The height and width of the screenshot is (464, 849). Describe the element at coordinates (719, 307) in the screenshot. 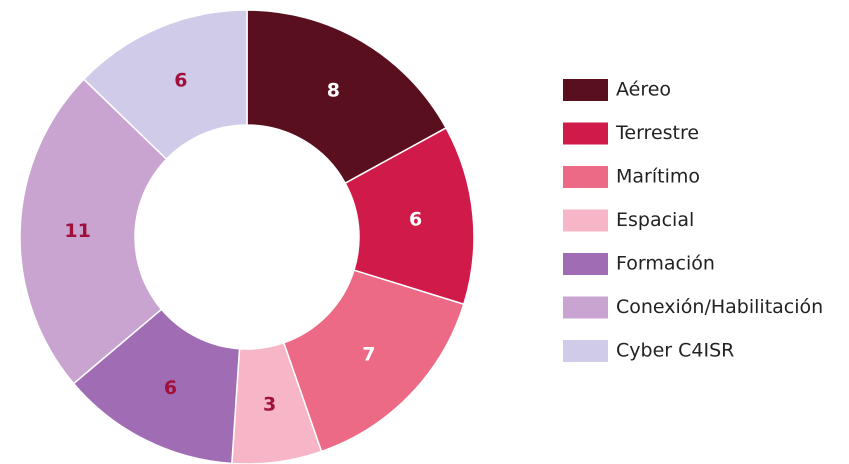

I see `legend-label: Conexión/Habilitación` at that location.